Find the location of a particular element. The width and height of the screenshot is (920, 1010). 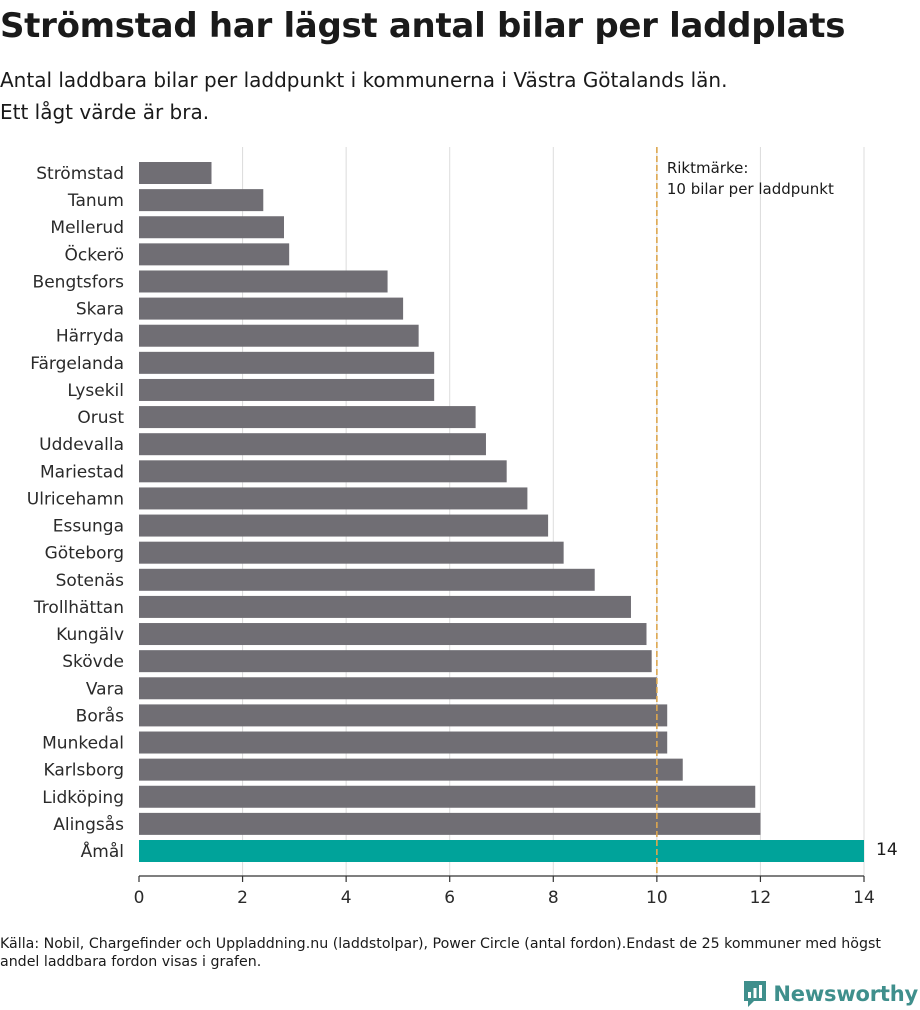

x-tick-label: 6 is located at coordinates (449, 898).